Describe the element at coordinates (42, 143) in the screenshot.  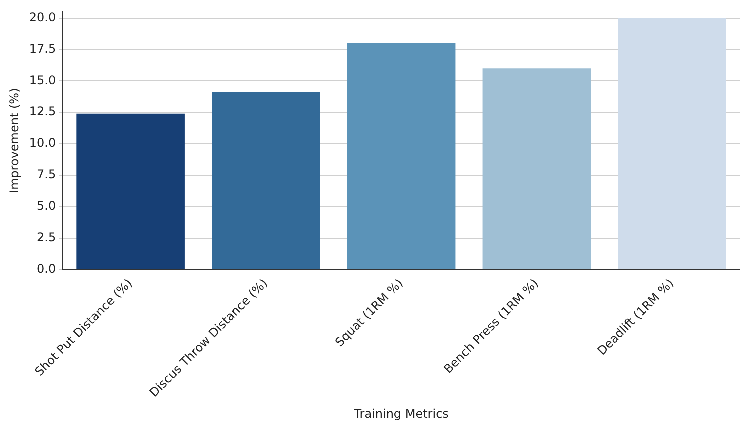
I see `y-tick-label: 10.0` at that location.